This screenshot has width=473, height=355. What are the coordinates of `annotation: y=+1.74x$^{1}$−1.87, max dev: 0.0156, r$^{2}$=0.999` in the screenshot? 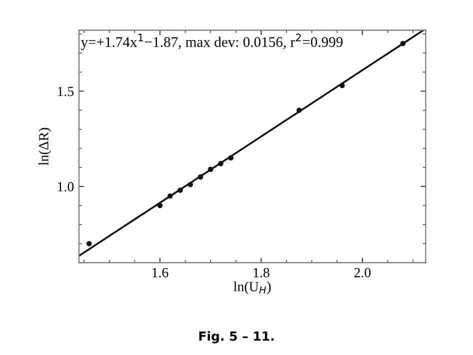 It's located at (211, 42).